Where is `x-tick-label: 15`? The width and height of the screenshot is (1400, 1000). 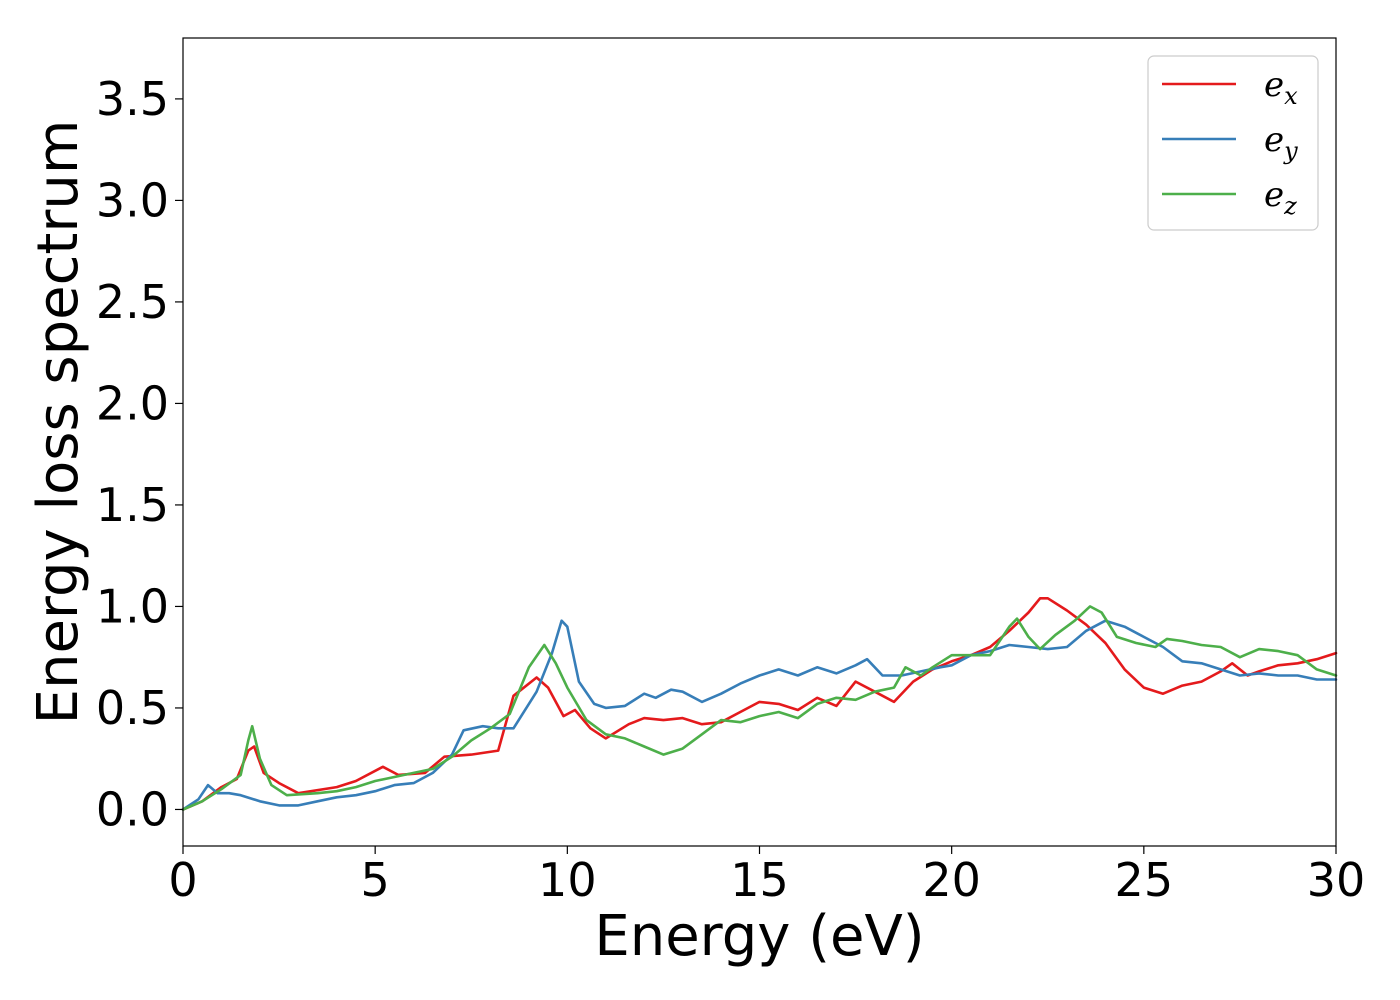 x-tick-label: 15 is located at coordinates (759, 880).